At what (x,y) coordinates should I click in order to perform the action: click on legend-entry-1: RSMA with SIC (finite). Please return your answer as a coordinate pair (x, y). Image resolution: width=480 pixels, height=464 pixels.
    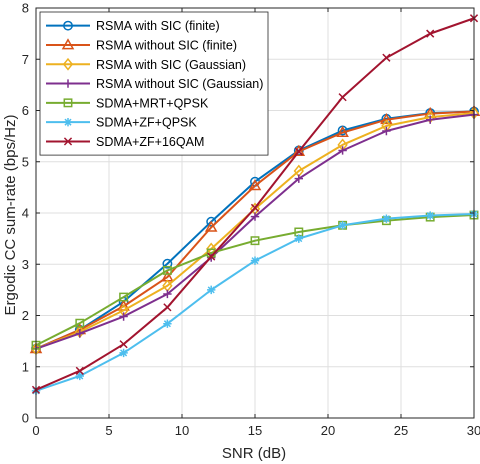
    Looking at the image, I should click on (133, 26).